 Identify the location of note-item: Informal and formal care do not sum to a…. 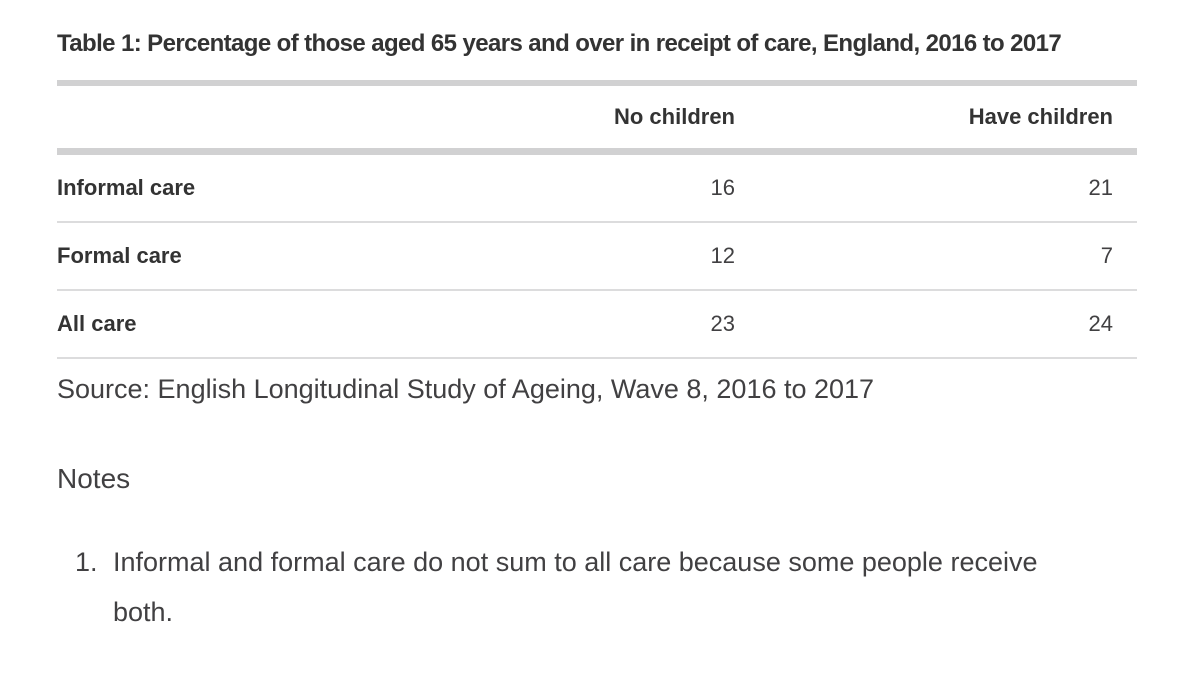
(585, 587).